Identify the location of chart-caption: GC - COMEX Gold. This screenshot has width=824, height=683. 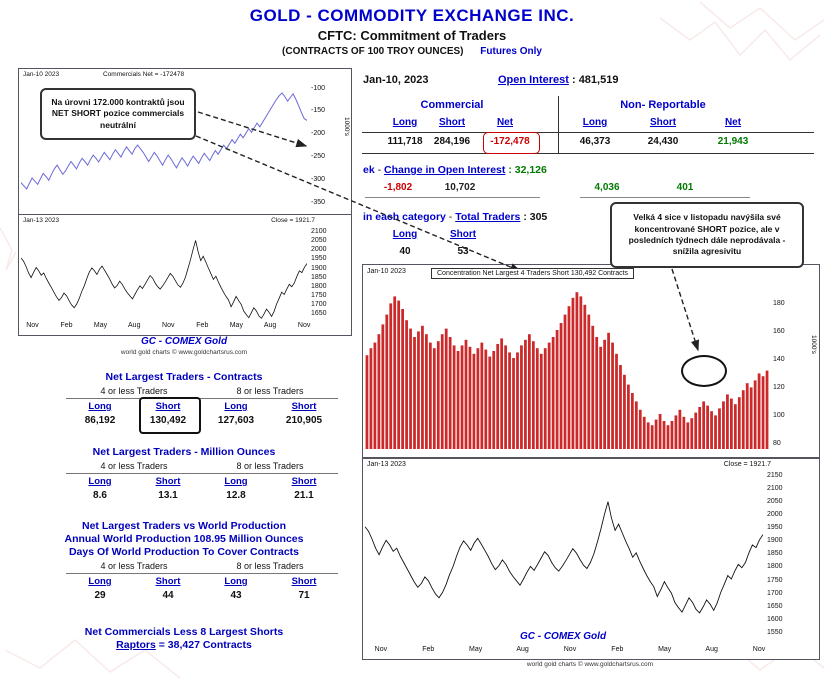
(184, 341).